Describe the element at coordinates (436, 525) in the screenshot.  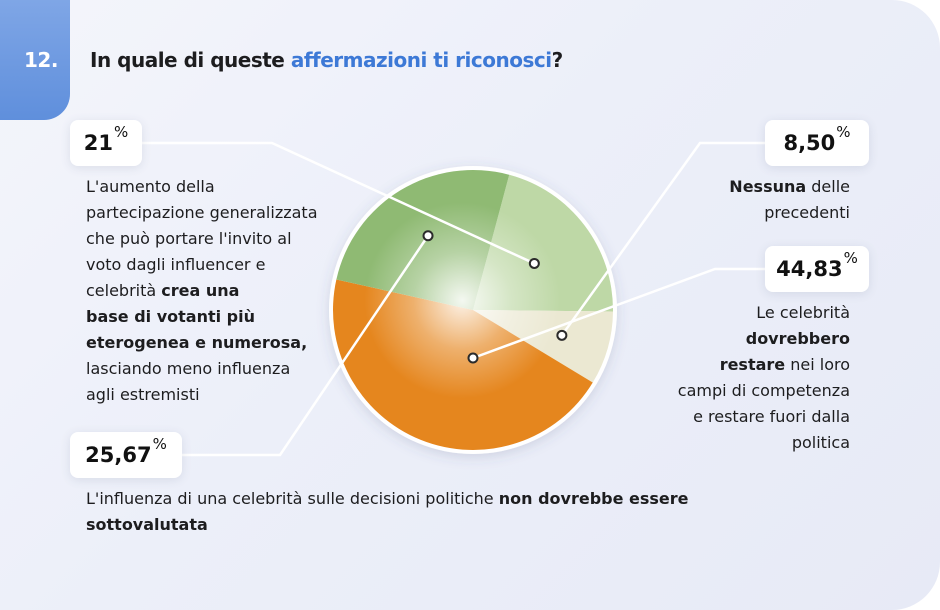
I see `answer-4-line: sottovalutata` at that location.